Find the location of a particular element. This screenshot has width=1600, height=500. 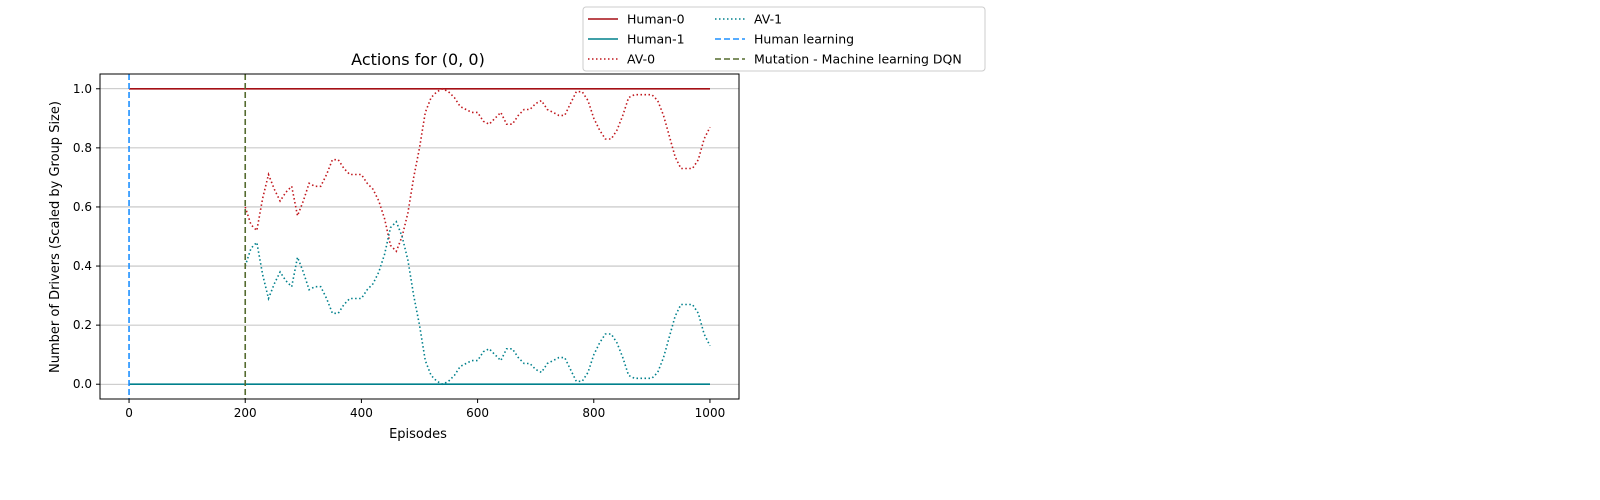

x-axis-label: Episodes is located at coordinates (418, 434).